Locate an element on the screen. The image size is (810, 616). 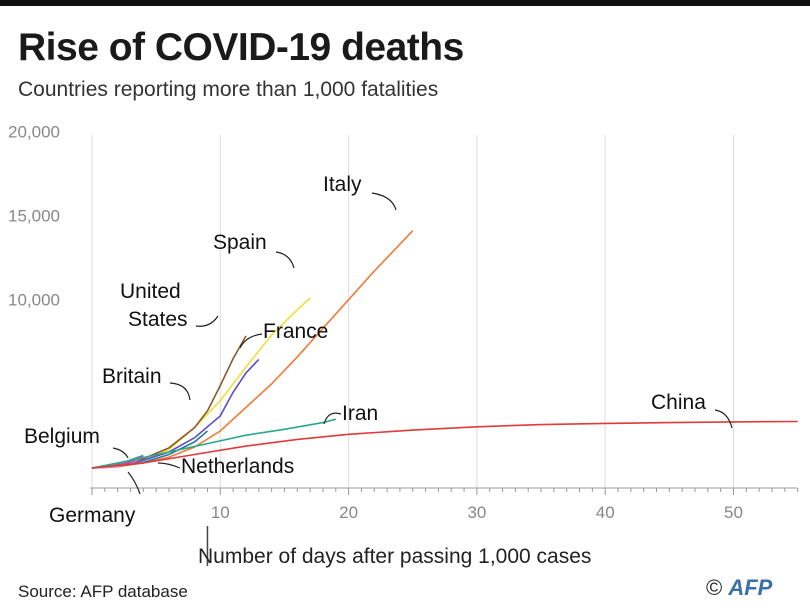
series-label-united-states: United is located at coordinates (150, 291).